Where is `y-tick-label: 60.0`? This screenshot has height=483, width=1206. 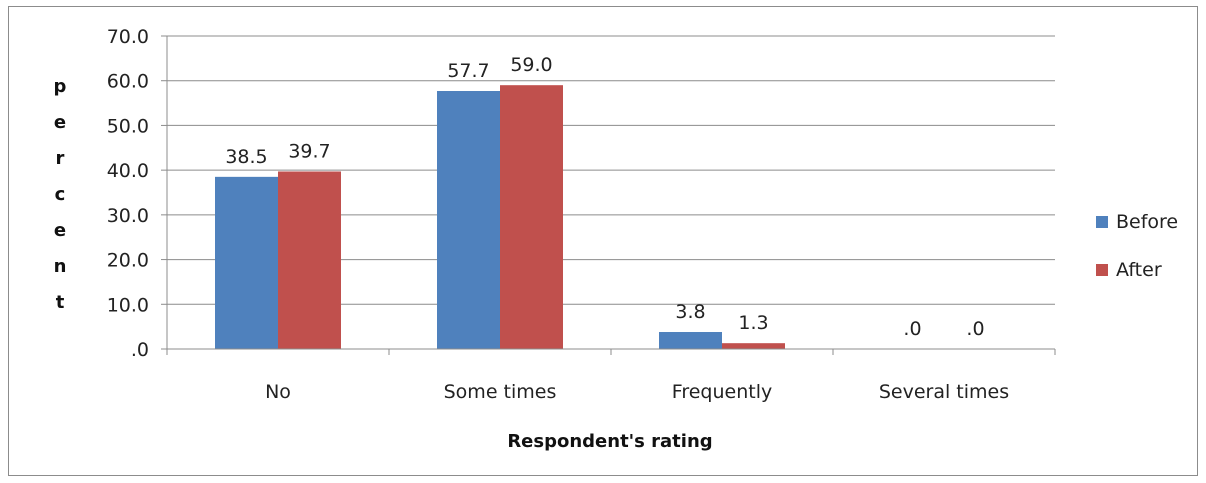
y-tick-label: 60.0 is located at coordinates (128, 82).